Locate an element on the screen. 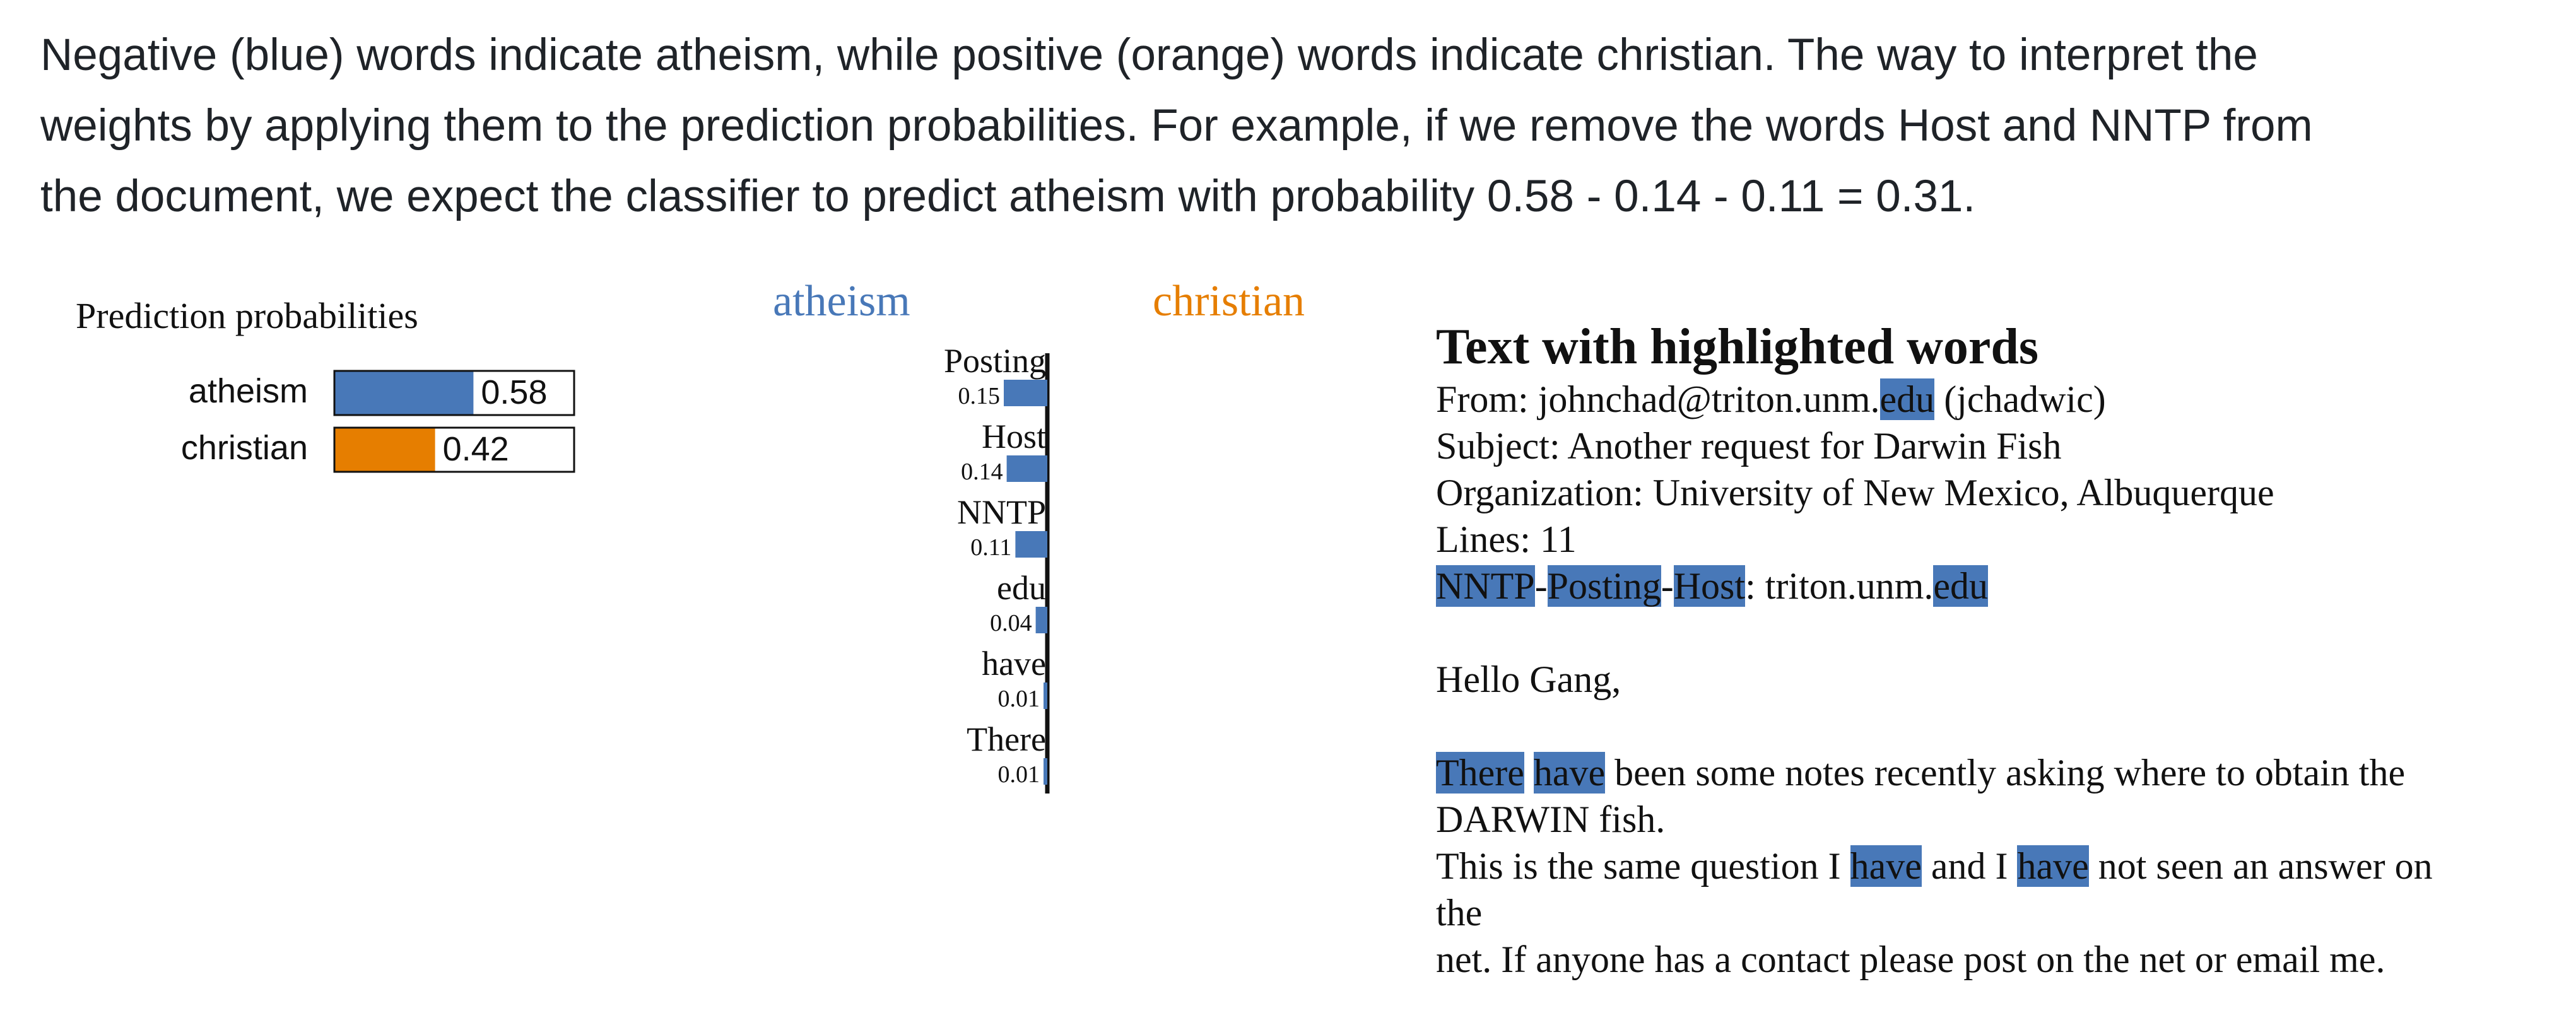 This screenshot has width=2576, height=1025. document-line: Hello Gang, is located at coordinates (2000, 679).